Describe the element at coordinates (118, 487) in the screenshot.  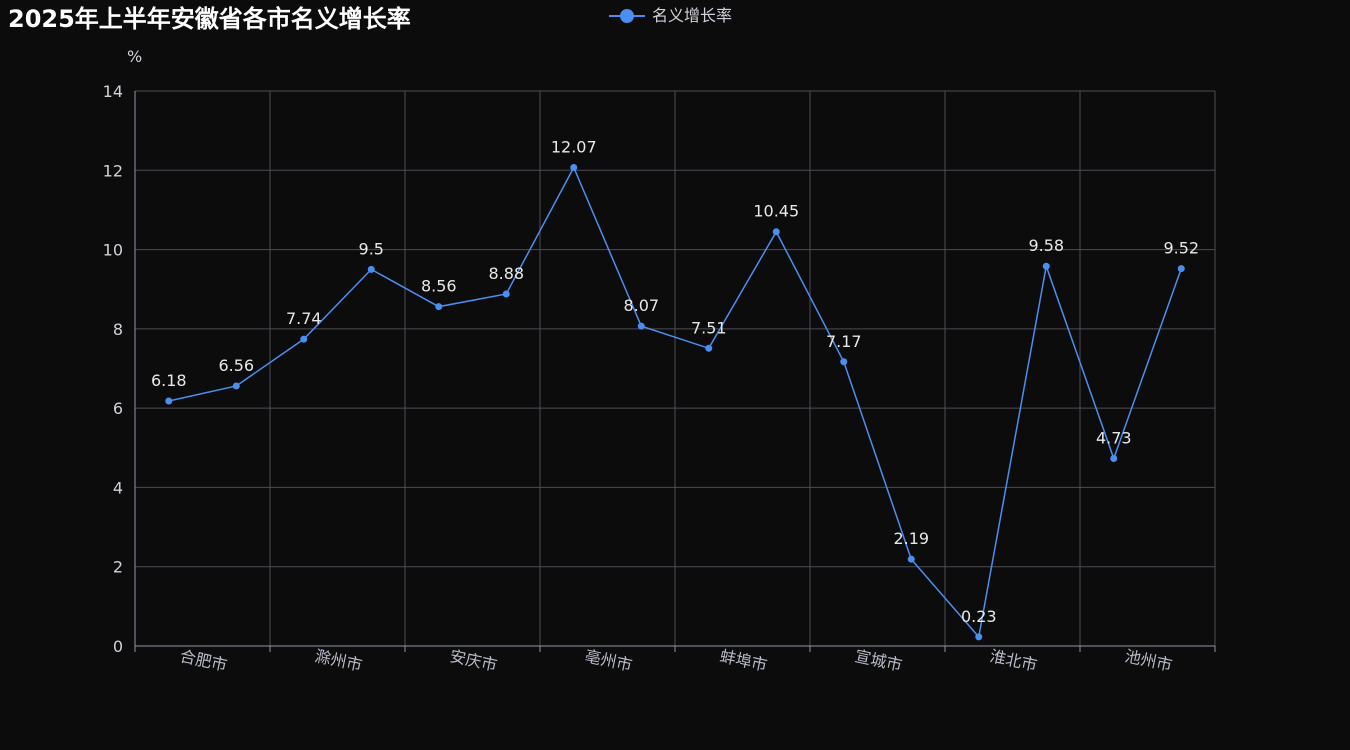
I see `y-tick-label: 4` at that location.